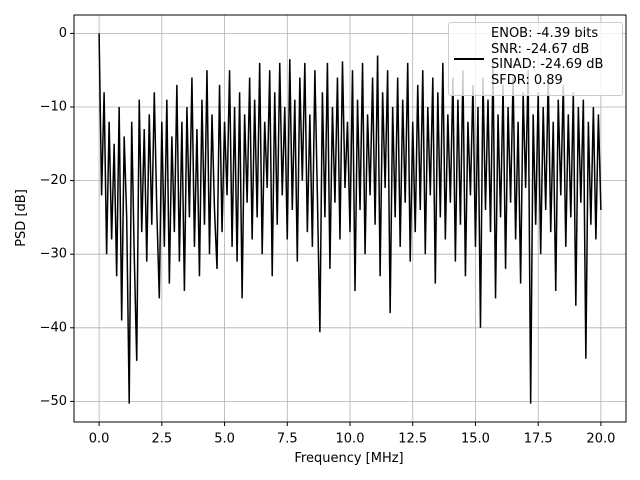 The height and width of the screenshot is (480, 640). What do you see at coordinates (350, 439) in the screenshot?
I see `x-tick-label: 10.0` at bounding box center [350, 439].